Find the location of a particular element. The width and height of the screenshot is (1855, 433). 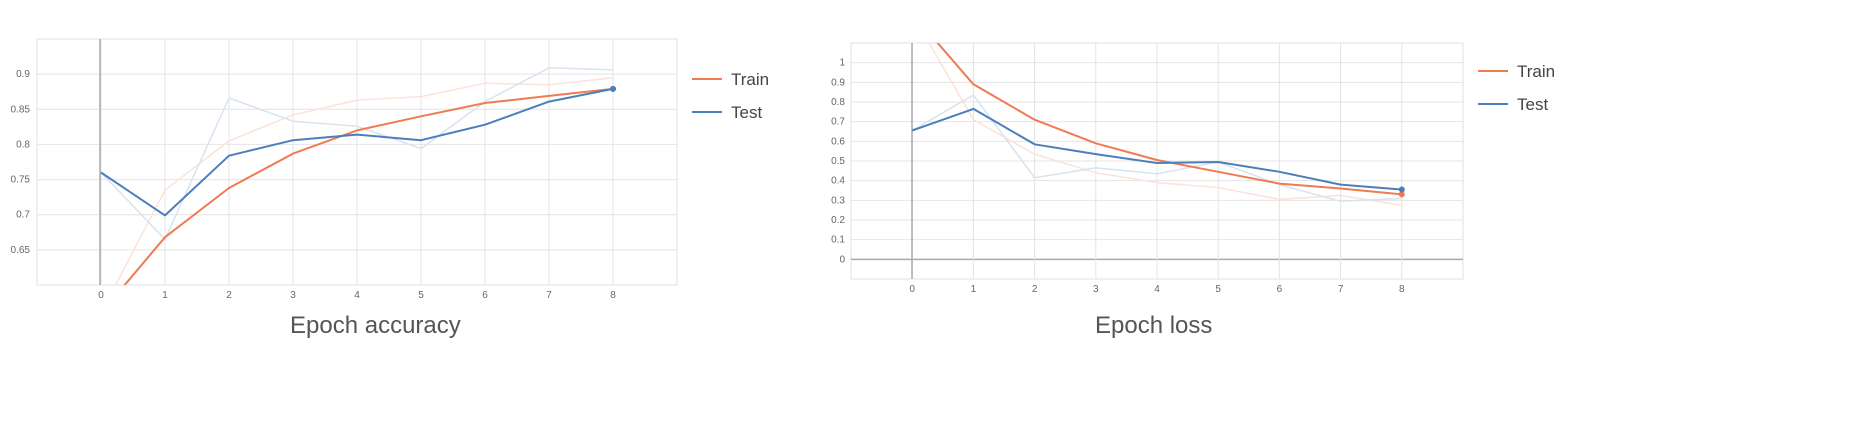

loss-y-tick-label: 0.9 is located at coordinates (838, 82).